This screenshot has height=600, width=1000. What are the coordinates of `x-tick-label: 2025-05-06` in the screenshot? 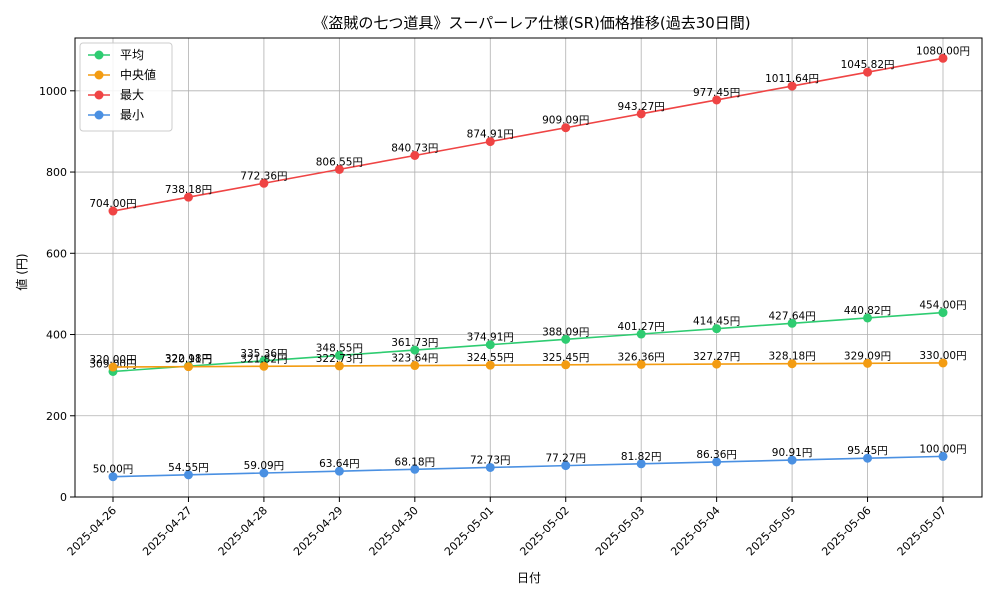 It's located at (846, 531).